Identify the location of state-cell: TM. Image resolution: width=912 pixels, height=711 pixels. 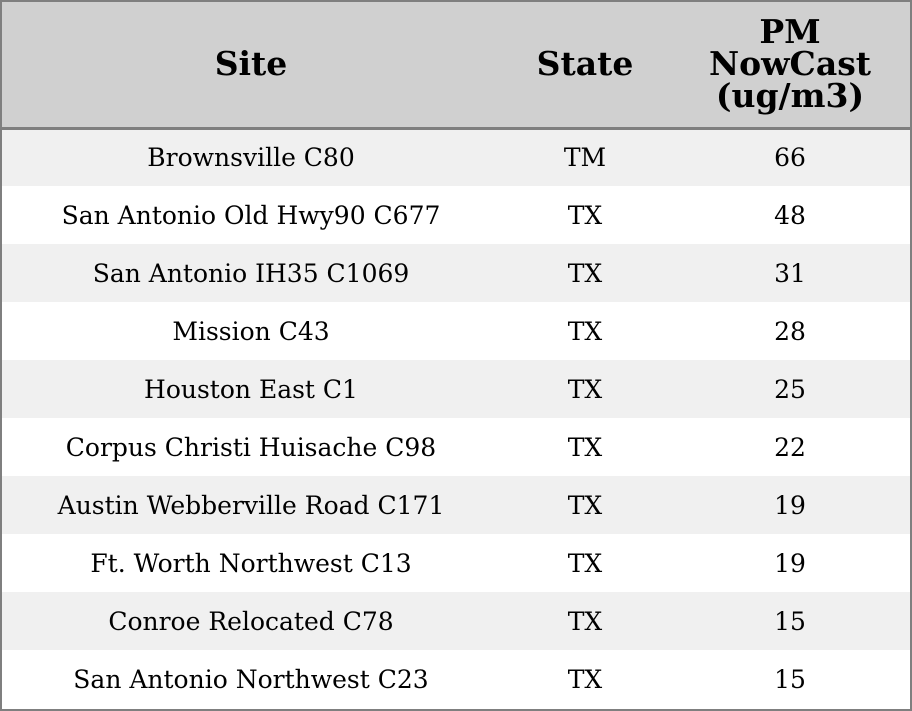
(585, 158).